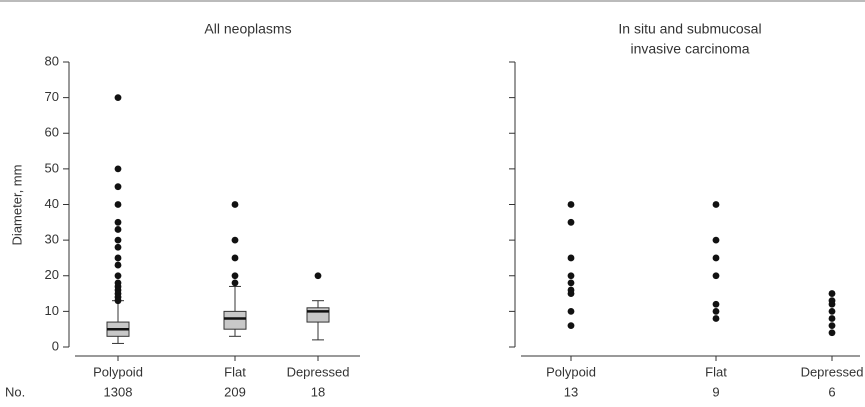  I want to click on y-tick-label: 60, so click(52, 132).